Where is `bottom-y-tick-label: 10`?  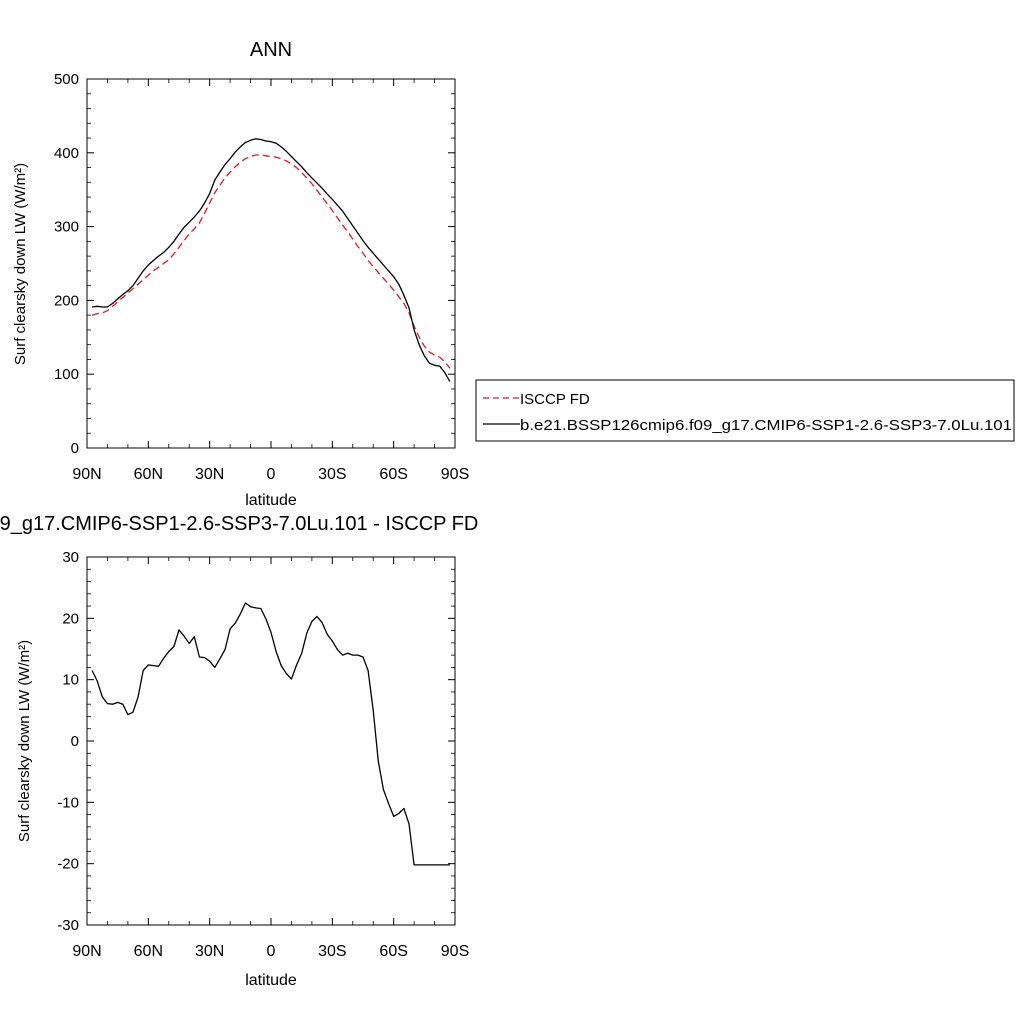 bottom-y-tick-label: 10 is located at coordinates (70, 680).